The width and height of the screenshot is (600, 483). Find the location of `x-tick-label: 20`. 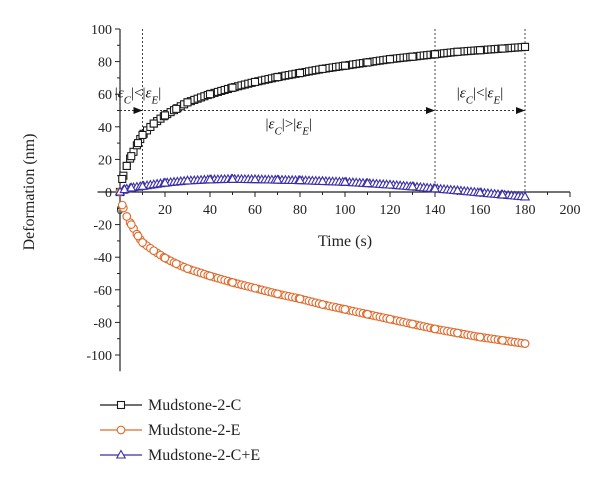

x-tick-label: 20 is located at coordinates (165, 210).